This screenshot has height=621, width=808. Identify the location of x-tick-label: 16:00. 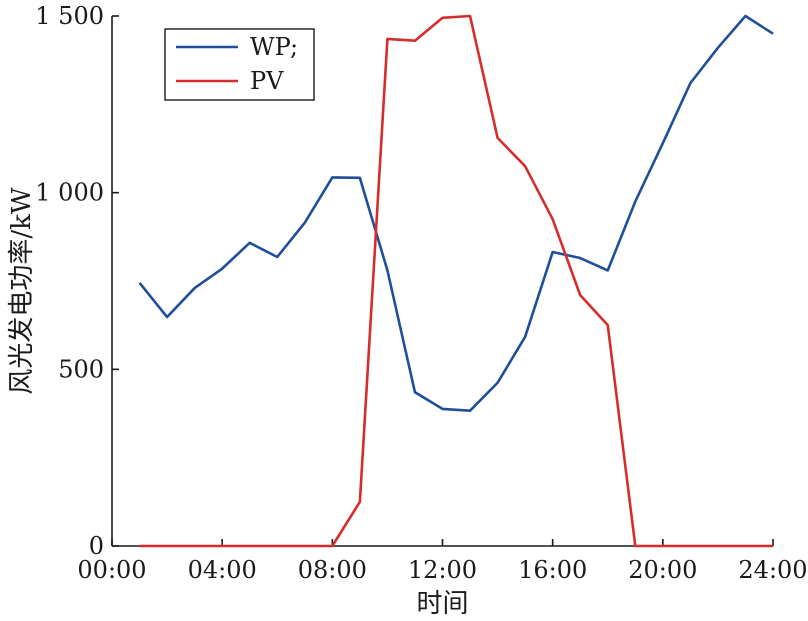
(552, 570).